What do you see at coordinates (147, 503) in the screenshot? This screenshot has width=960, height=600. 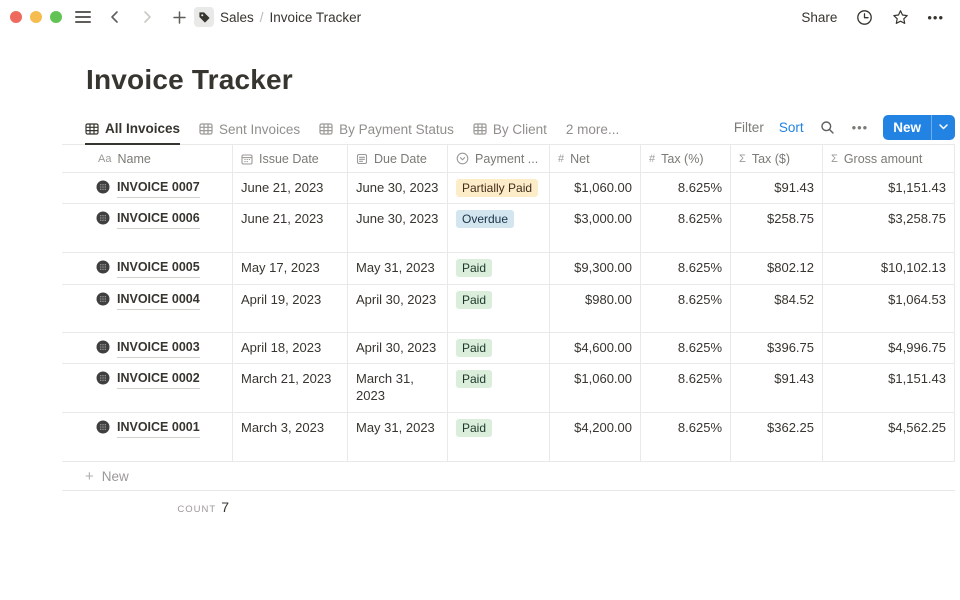 I see `count-summary: COUNT 7` at bounding box center [147, 503].